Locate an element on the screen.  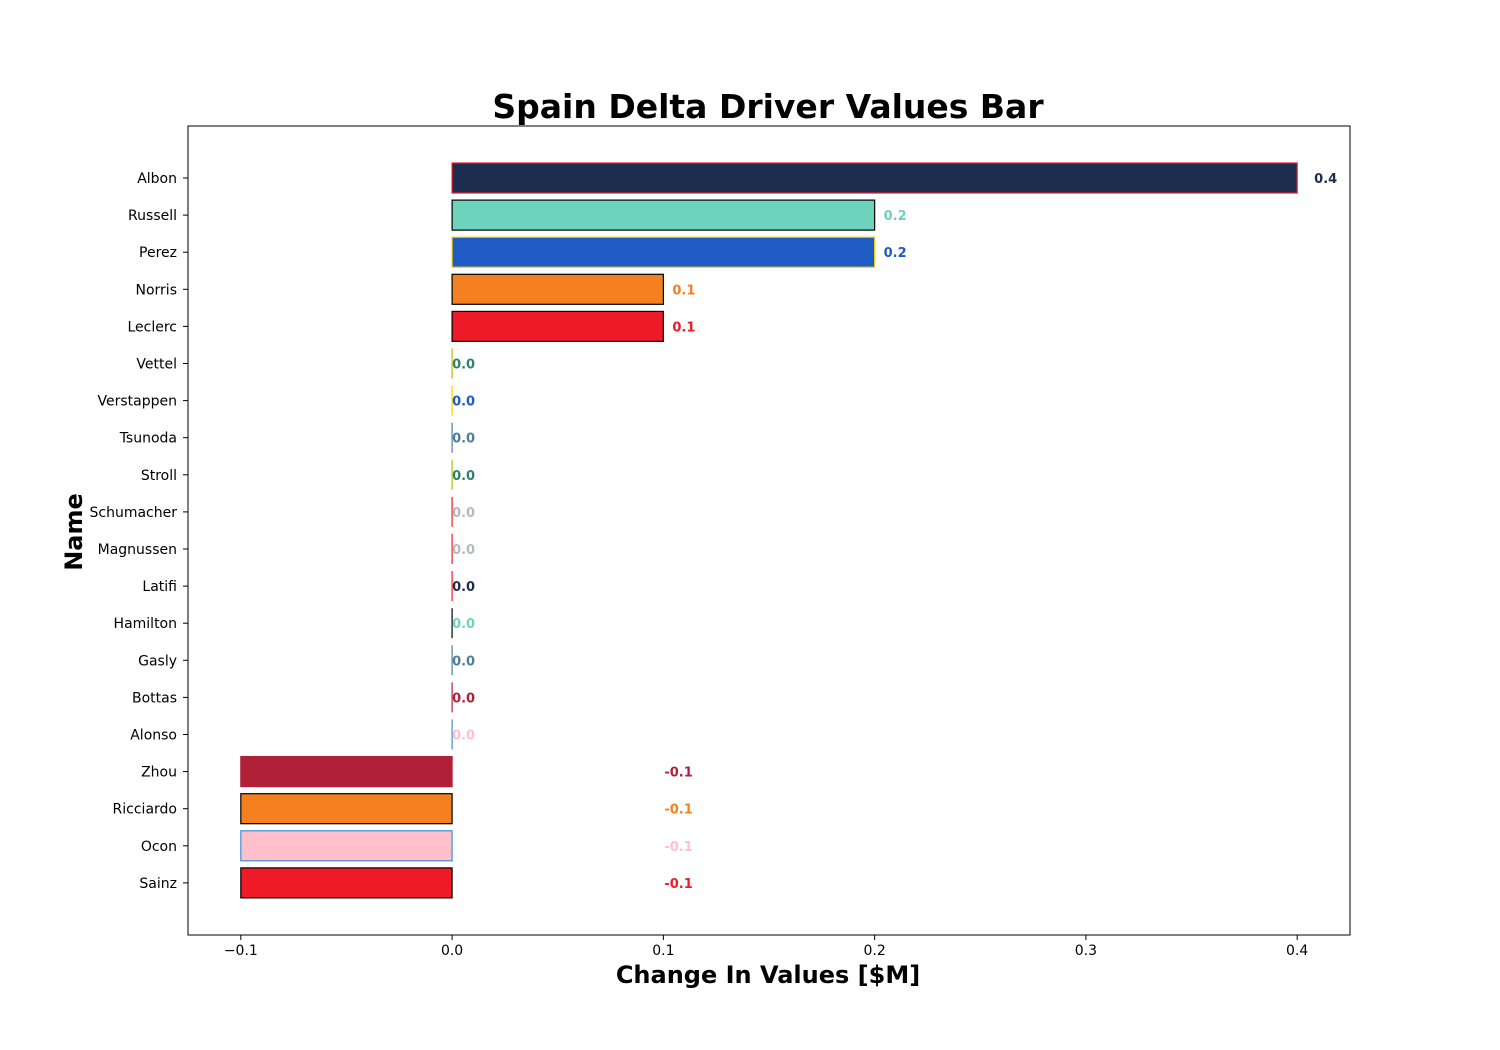
x-tick-label: 0.0 is located at coordinates (452, 951).